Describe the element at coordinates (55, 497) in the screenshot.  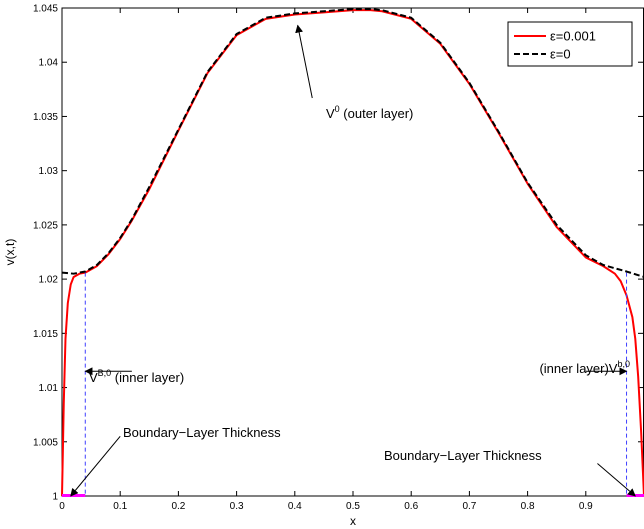
I see `y-tick-label: 1` at that location.